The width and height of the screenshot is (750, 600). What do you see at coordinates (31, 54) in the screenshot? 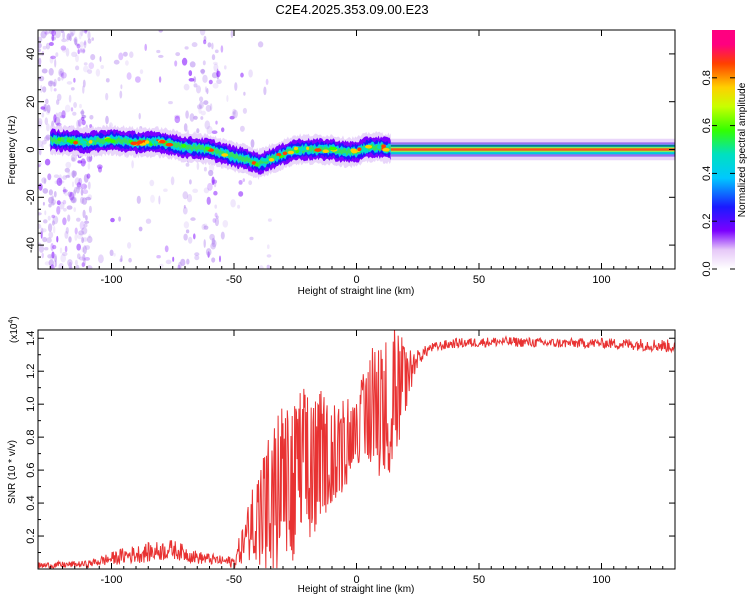
I see `spectrogram-y-tick-label: 40` at bounding box center [31, 54].